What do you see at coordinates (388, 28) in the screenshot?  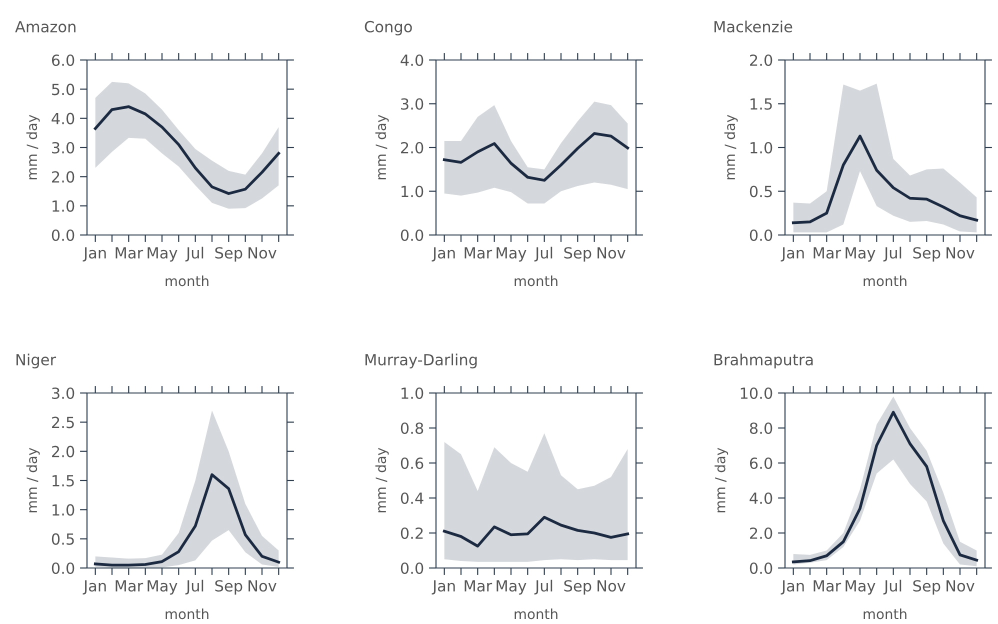 I see `chart-title: Congo` at bounding box center [388, 28].